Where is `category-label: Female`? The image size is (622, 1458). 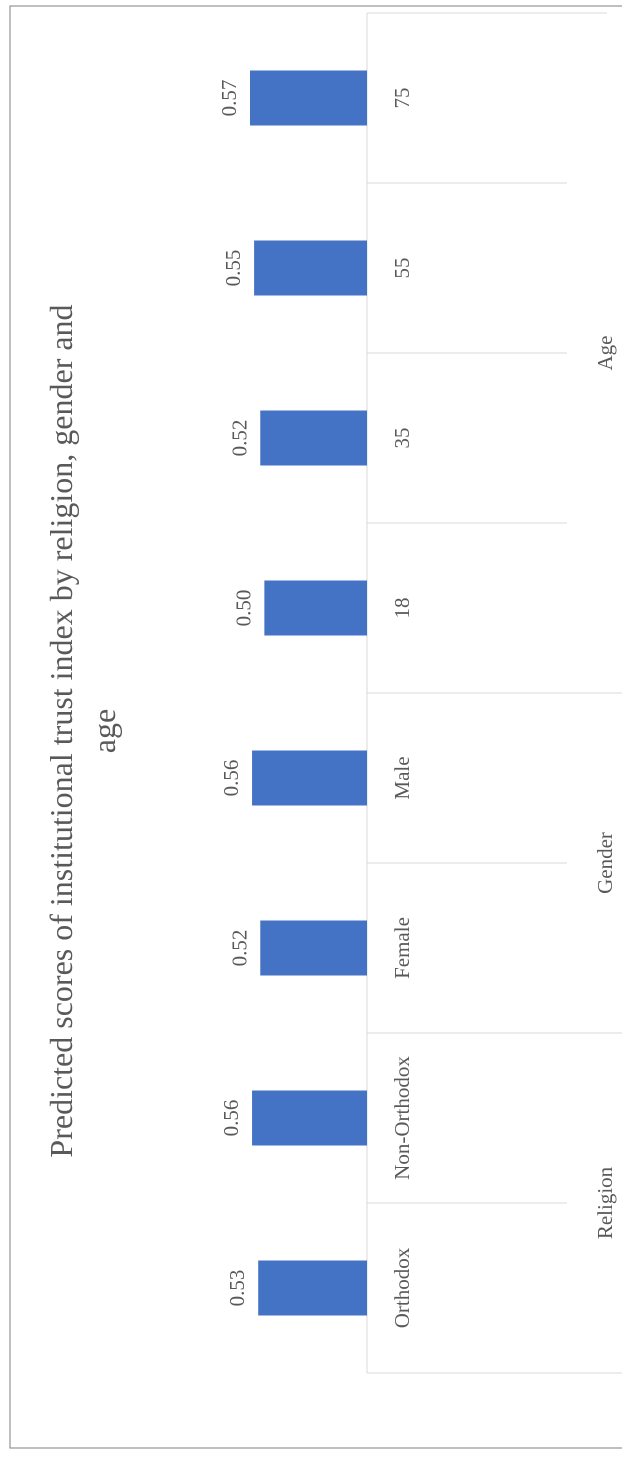
category-label: Female is located at coordinates (402, 948).